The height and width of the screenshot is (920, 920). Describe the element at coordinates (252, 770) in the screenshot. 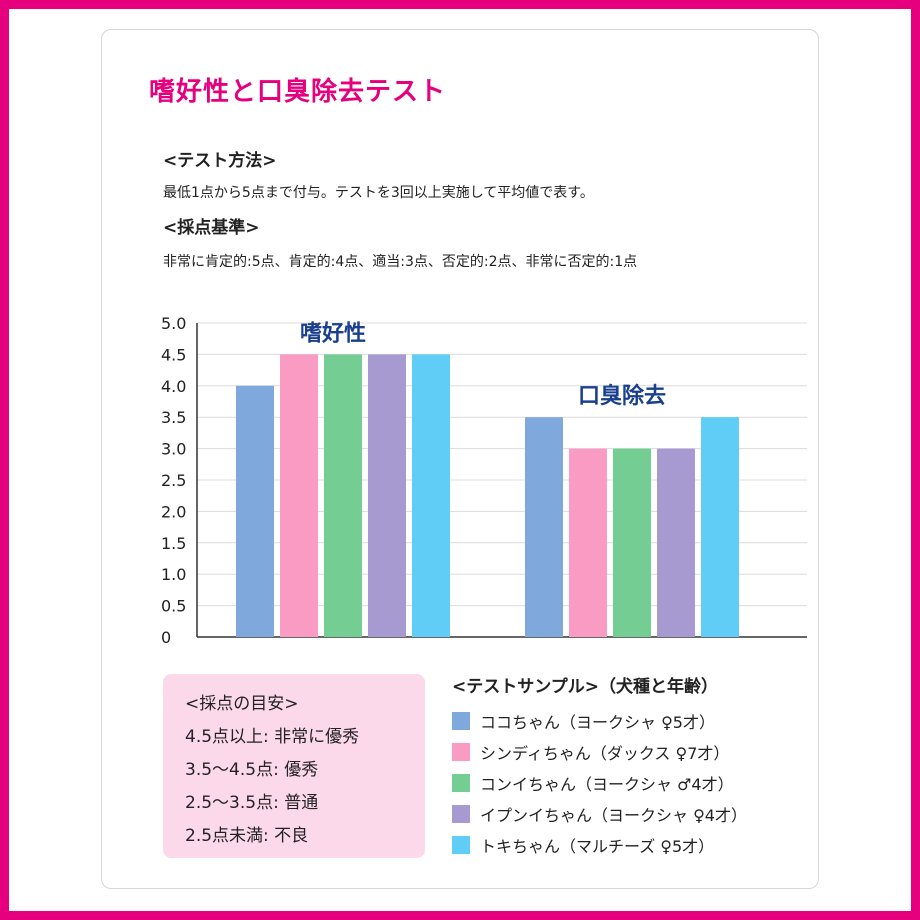

I see `guide-line: 3.5〜4.5点: 優秀` at that location.